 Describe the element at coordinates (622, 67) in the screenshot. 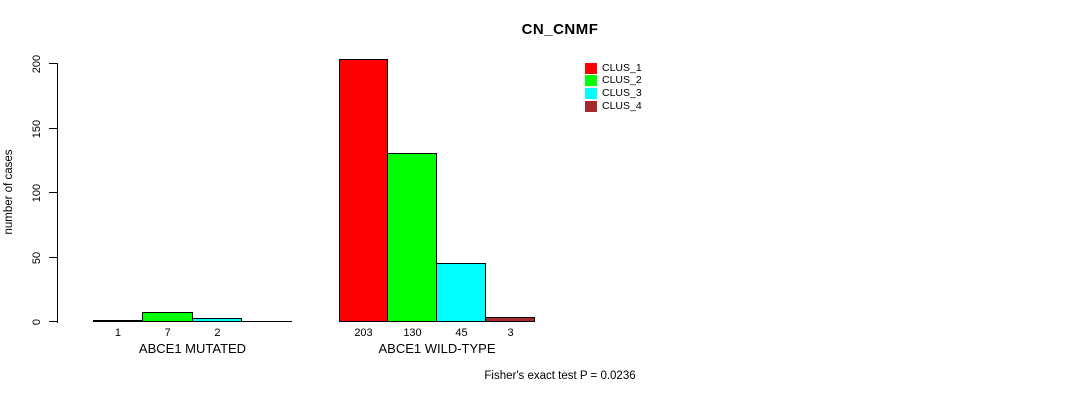

I see `legend-label: CLUS_1` at that location.